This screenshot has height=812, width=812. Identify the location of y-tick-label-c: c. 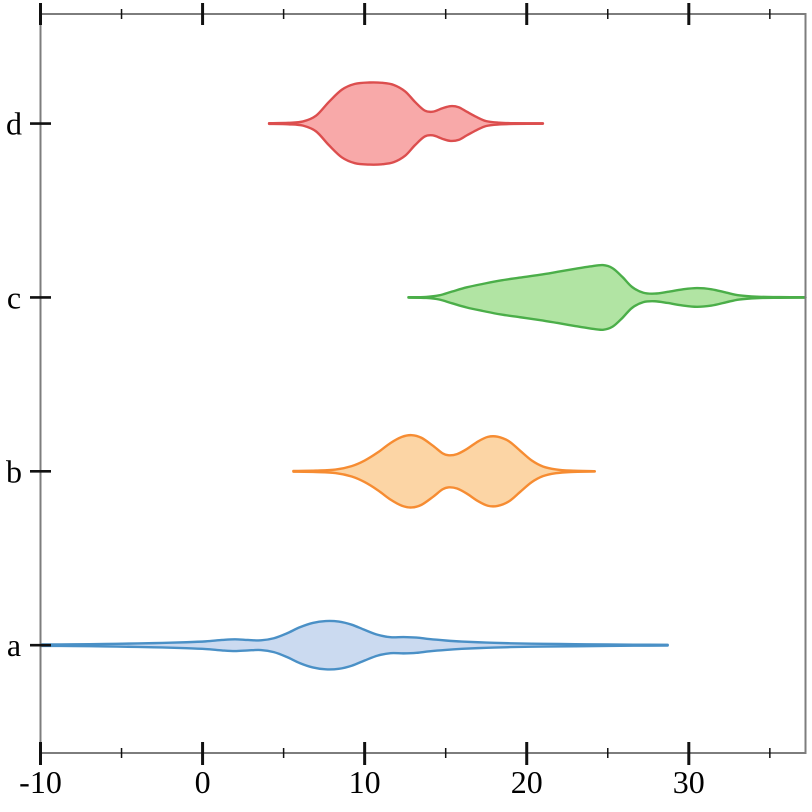
(14, 297).